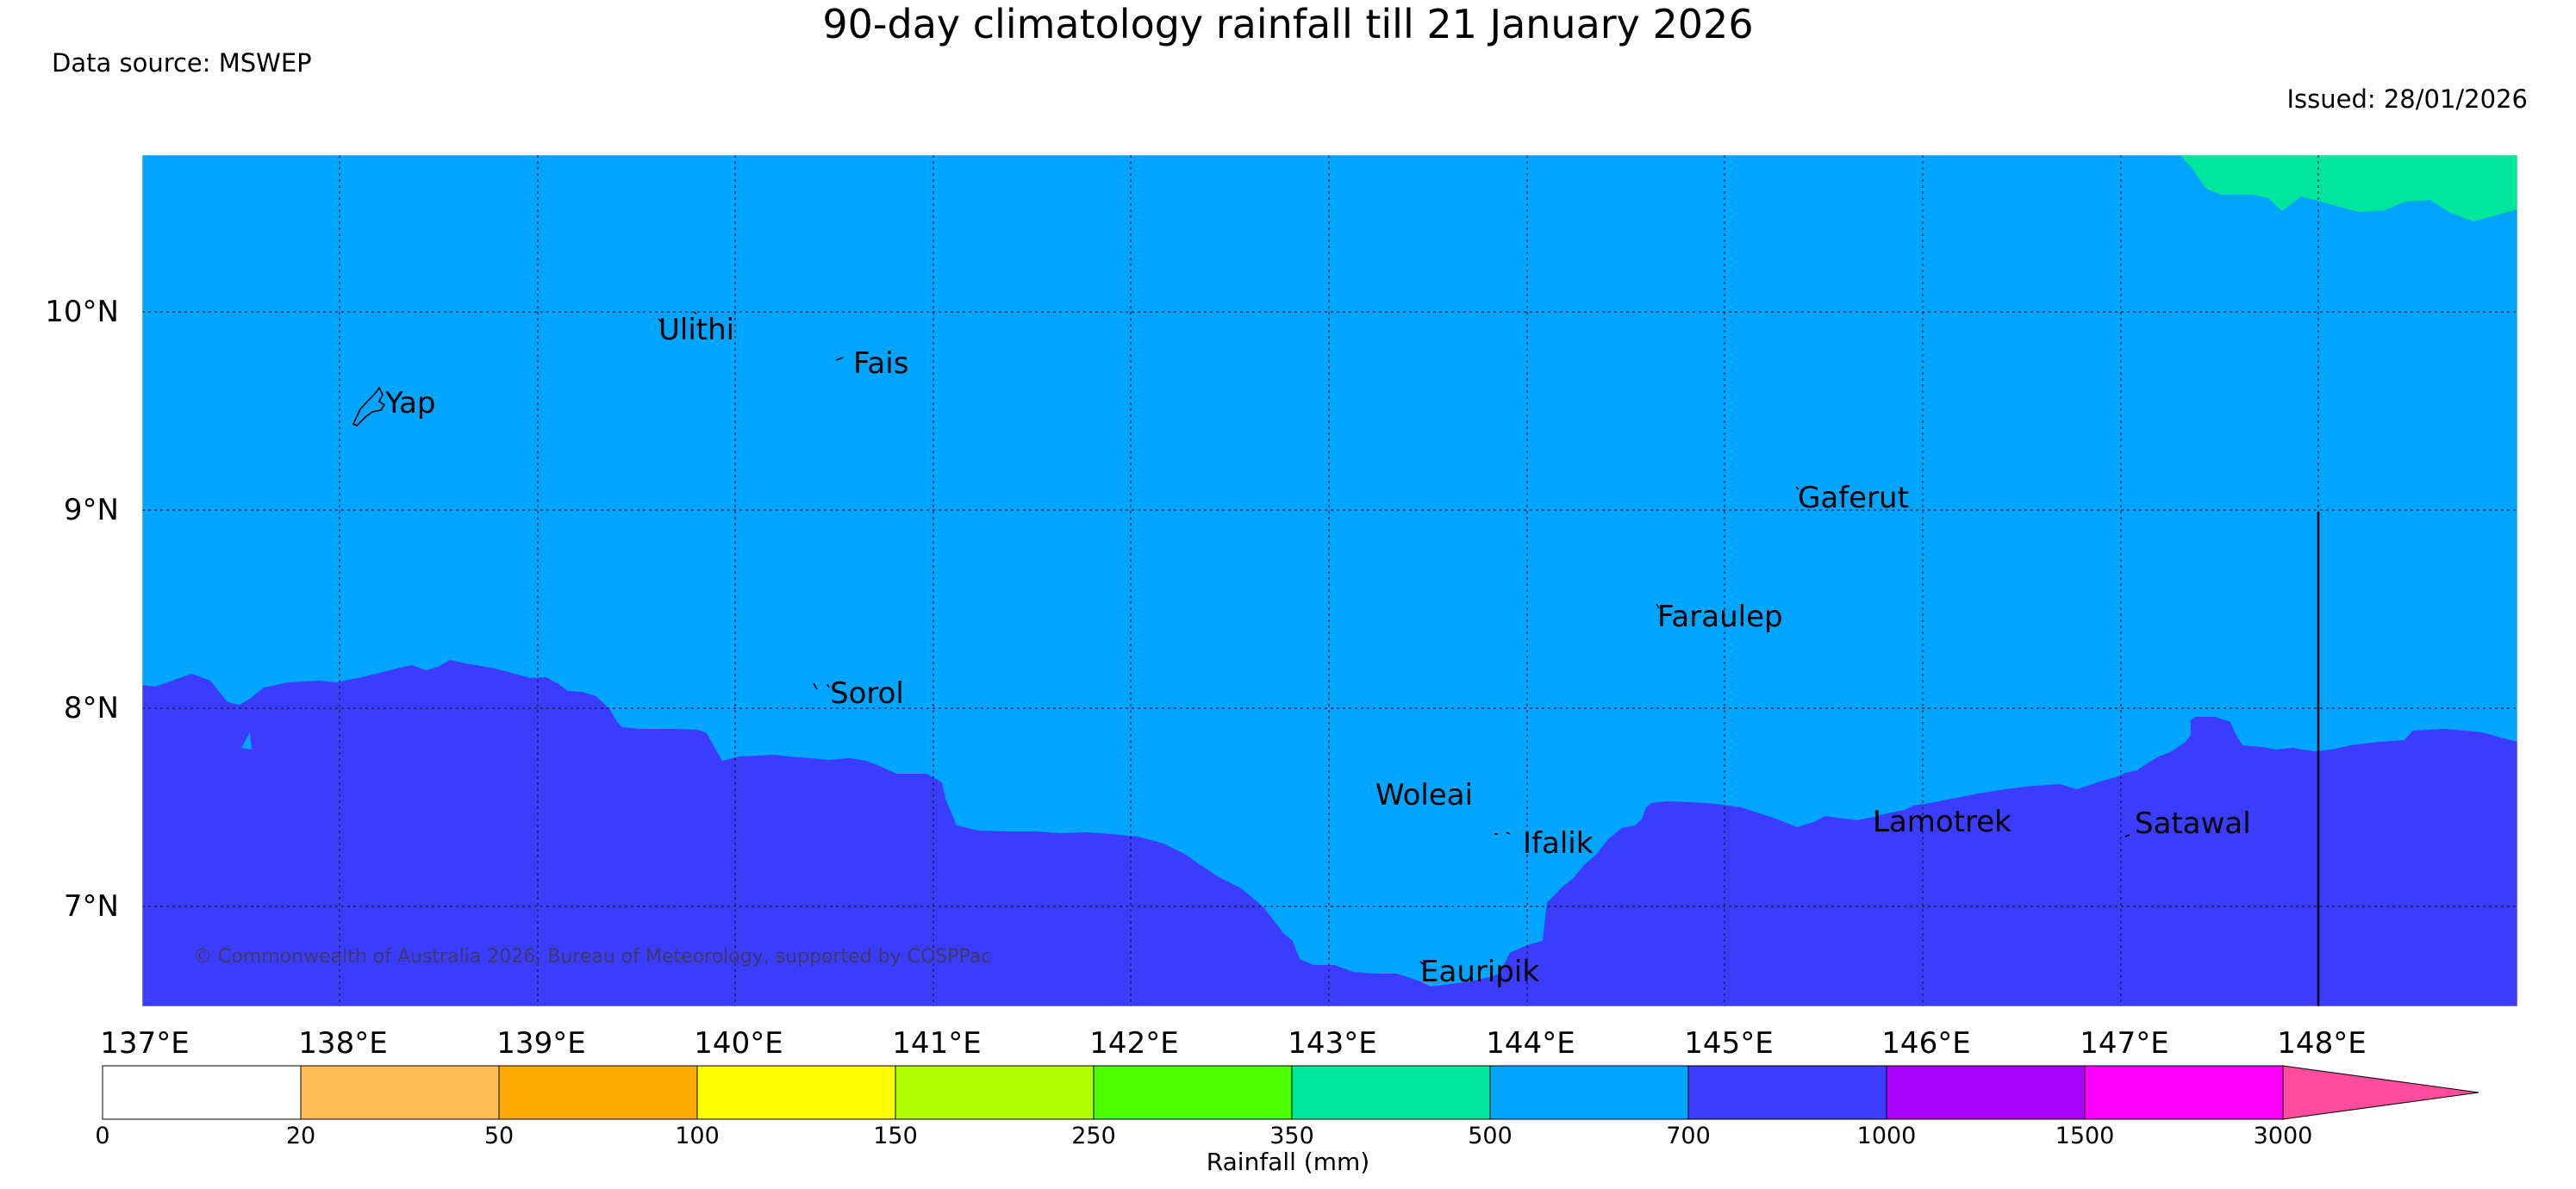 This screenshot has height=1189, width=2576. I want to click on lon-label-148e: 148°E, so click(2322, 1043).